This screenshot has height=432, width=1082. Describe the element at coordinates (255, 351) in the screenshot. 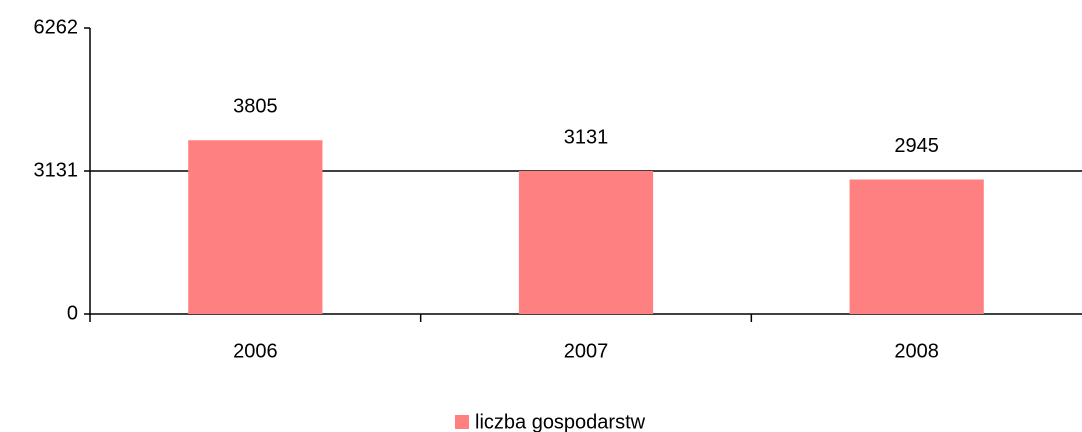

I see `x-tick-label: 2006` at that location.